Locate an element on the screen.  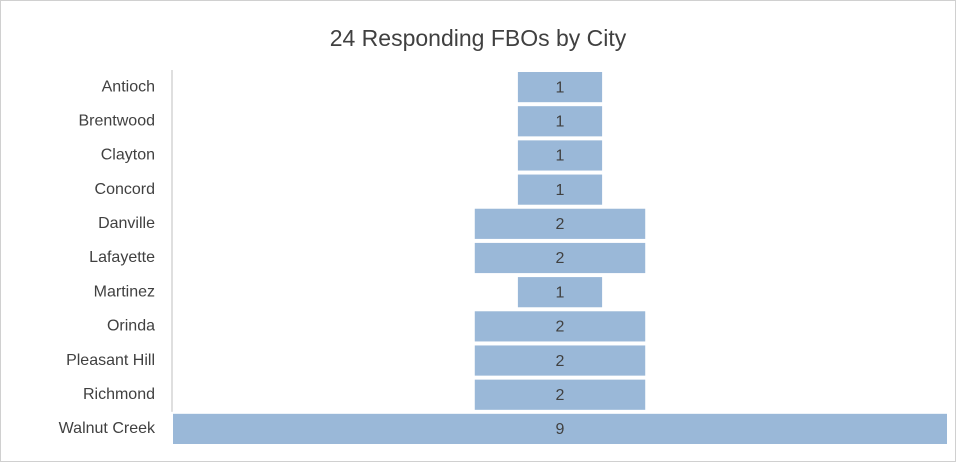
y-tick-label: Danville is located at coordinates (126, 223).